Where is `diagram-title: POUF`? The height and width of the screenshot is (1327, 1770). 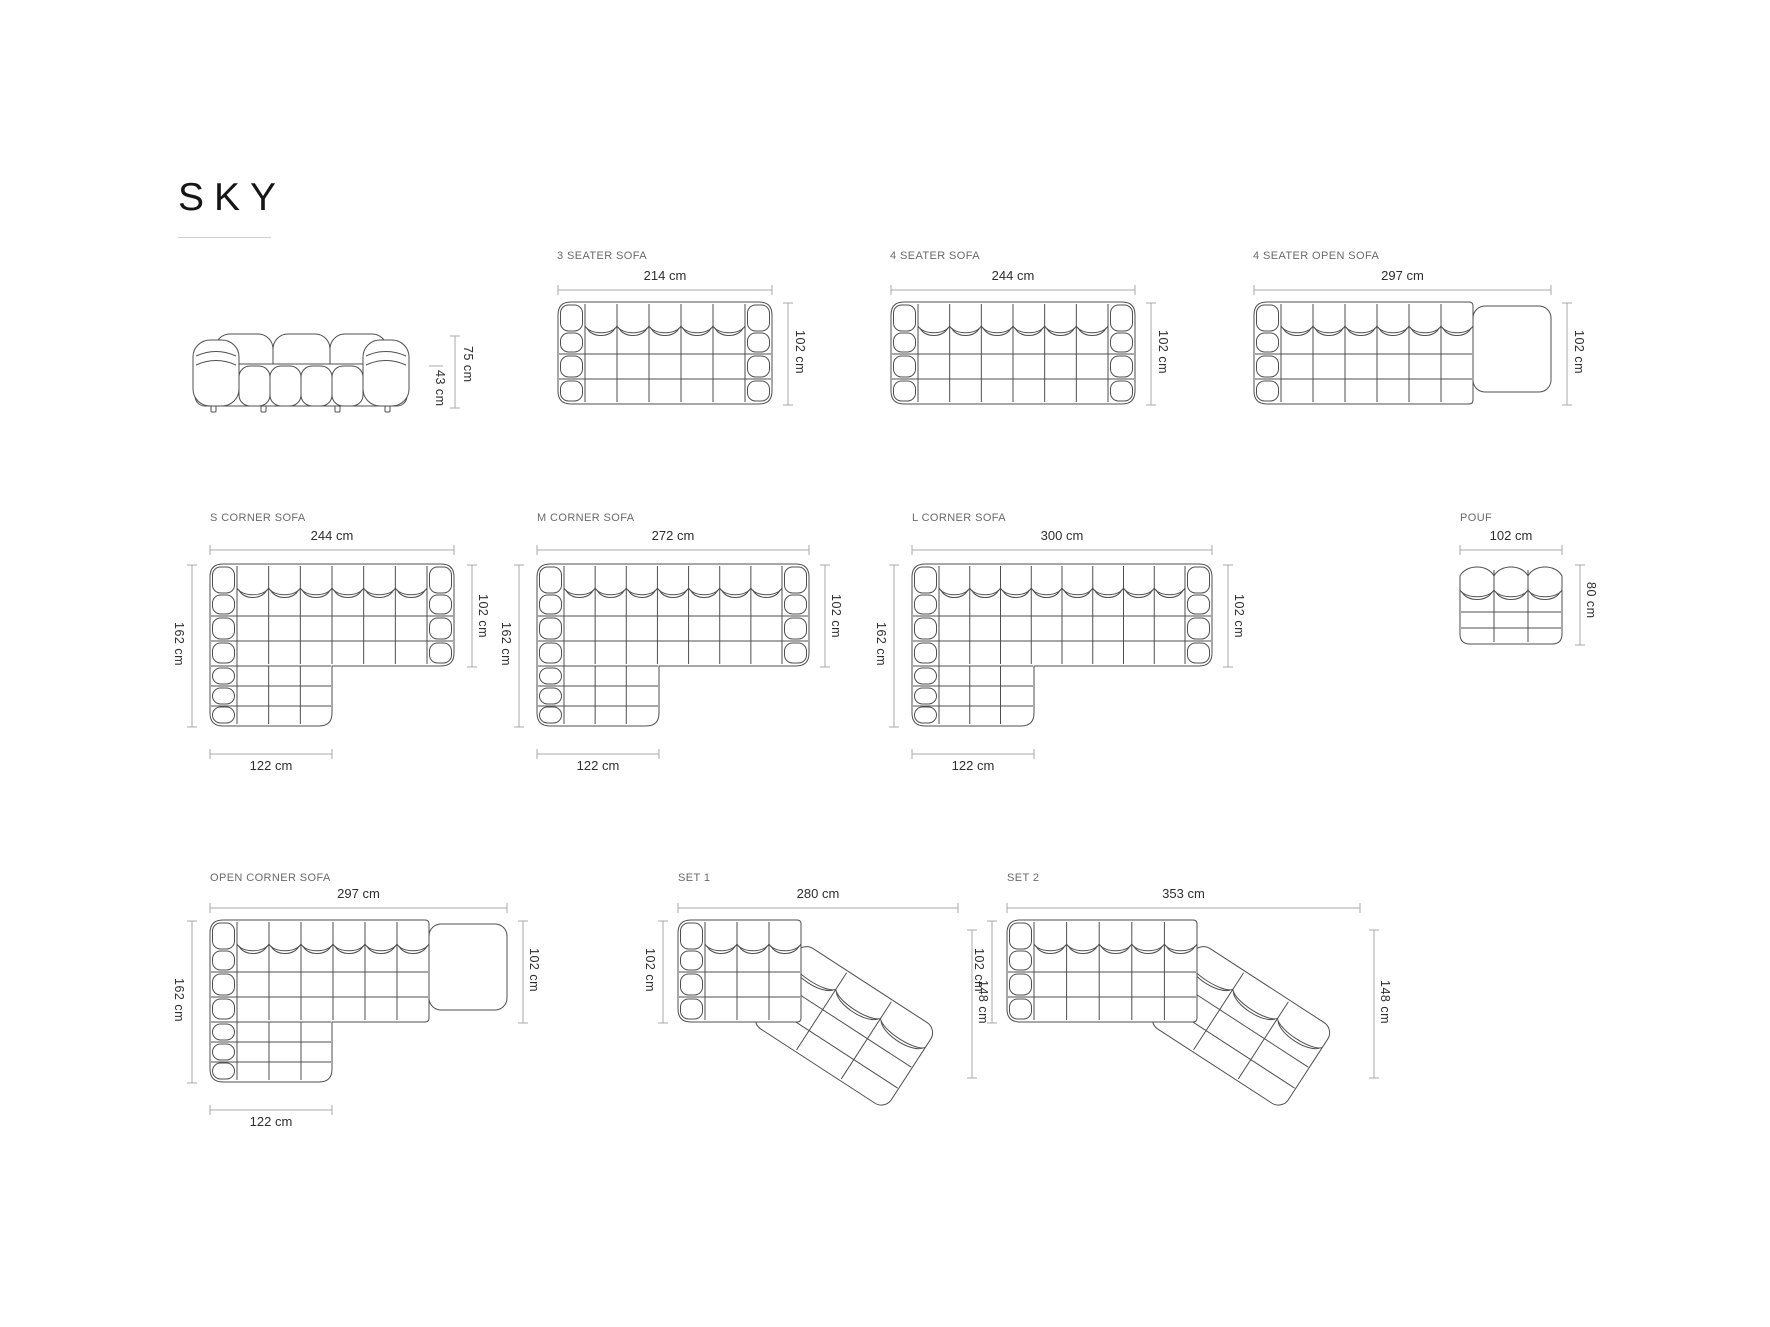
diagram-title: POUF is located at coordinates (1476, 518).